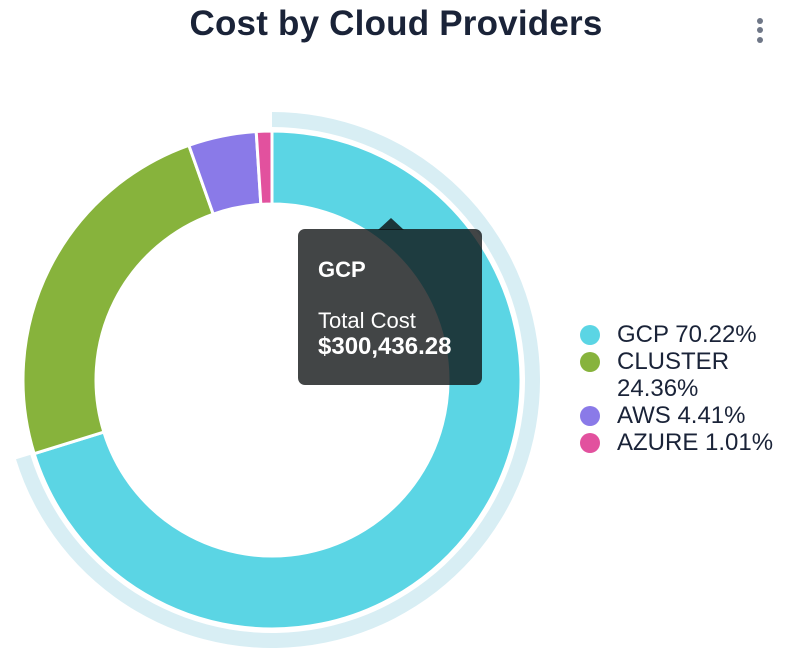 Image resolution: width=792 pixels, height=666 pixels. I want to click on tooltip-metric-value: $300,436.28, so click(385, 346).